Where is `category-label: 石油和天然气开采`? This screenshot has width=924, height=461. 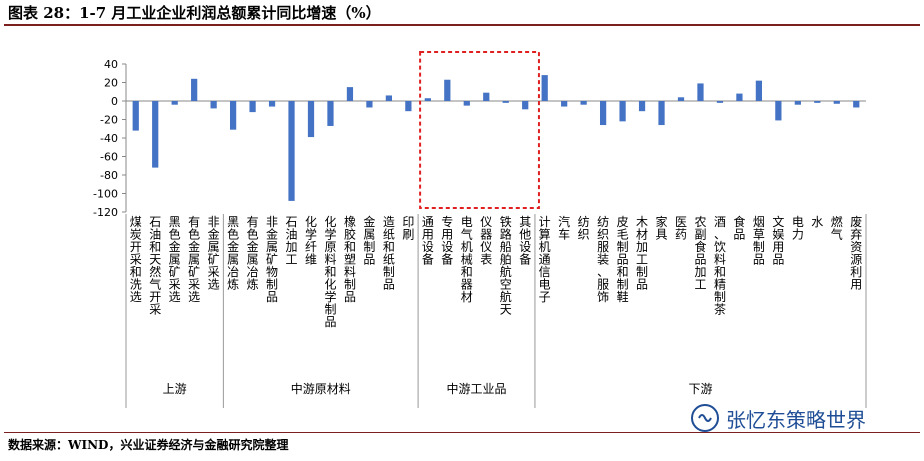 category-label: 石油和天然气开采 is located at coordinates (155, 266).